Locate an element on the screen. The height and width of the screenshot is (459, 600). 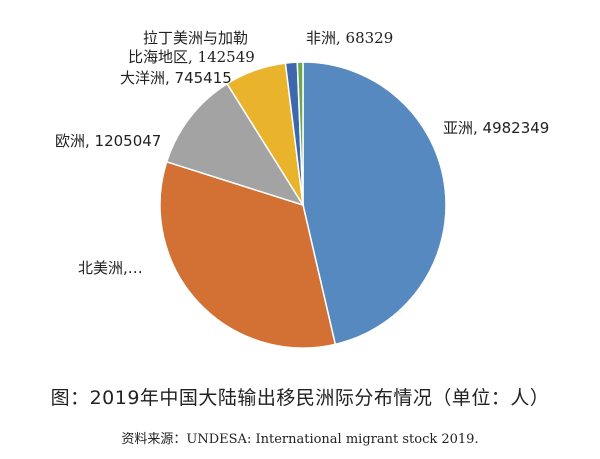
label-africa: 非洲, 68329 is located at coordinates (350, 38).